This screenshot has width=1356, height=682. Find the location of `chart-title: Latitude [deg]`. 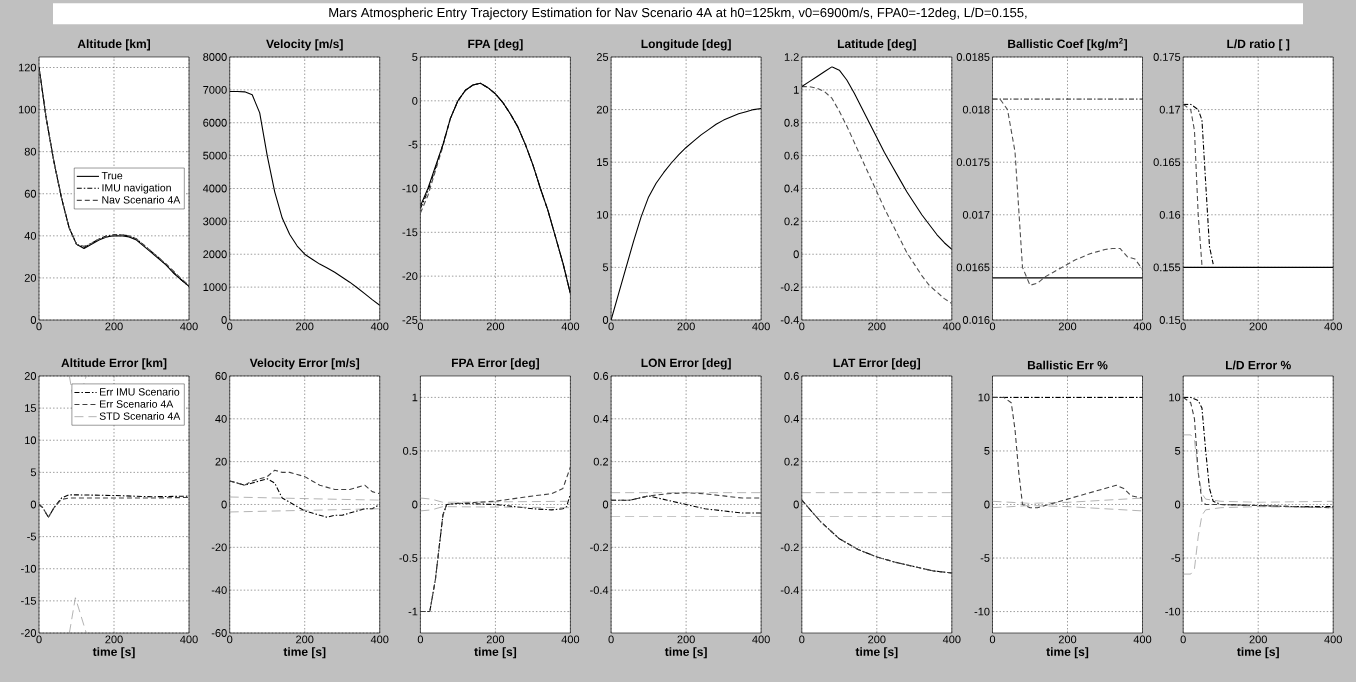

chart-title: Latitude [deg] is located at coordinates (876, 45).